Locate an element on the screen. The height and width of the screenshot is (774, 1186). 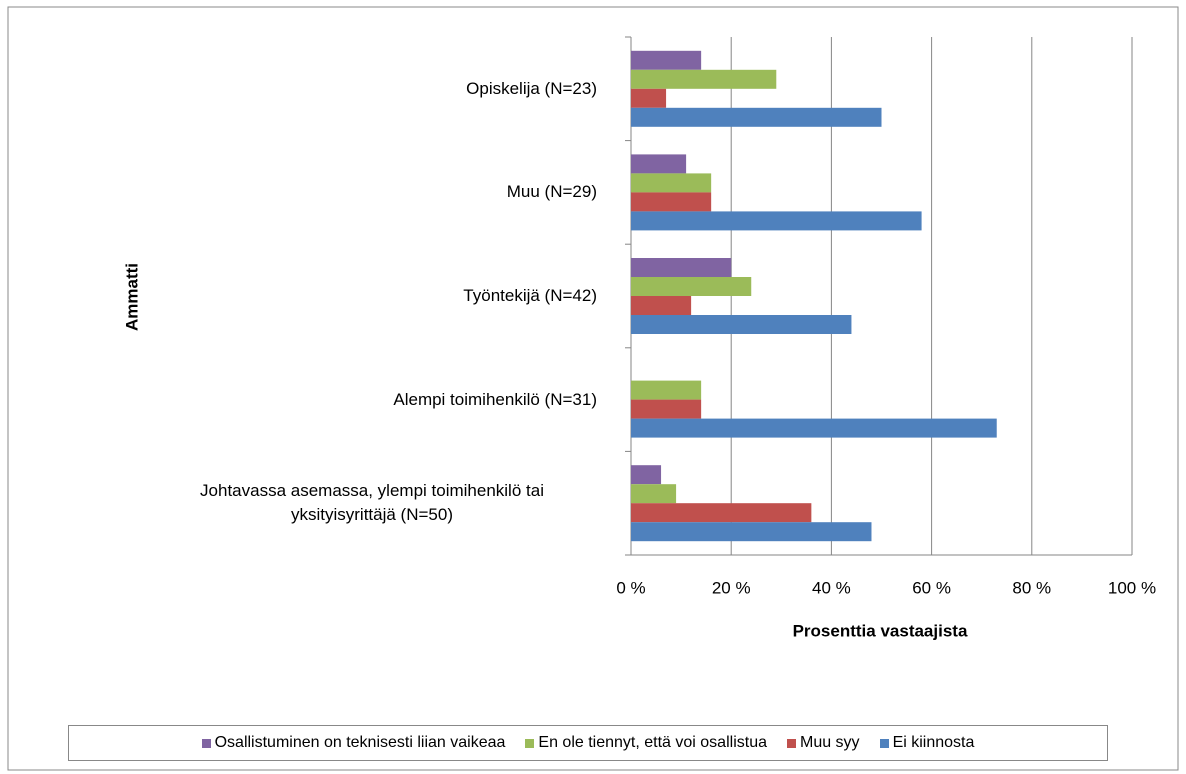
y-tick-label-box: Työntekijä (N=42) is located at coordinates (530, 296).